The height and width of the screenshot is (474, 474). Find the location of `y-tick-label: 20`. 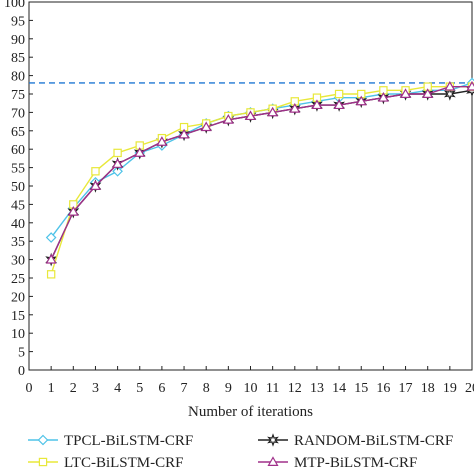

y-tick-label: 20 is located at coordinates (18, 297).